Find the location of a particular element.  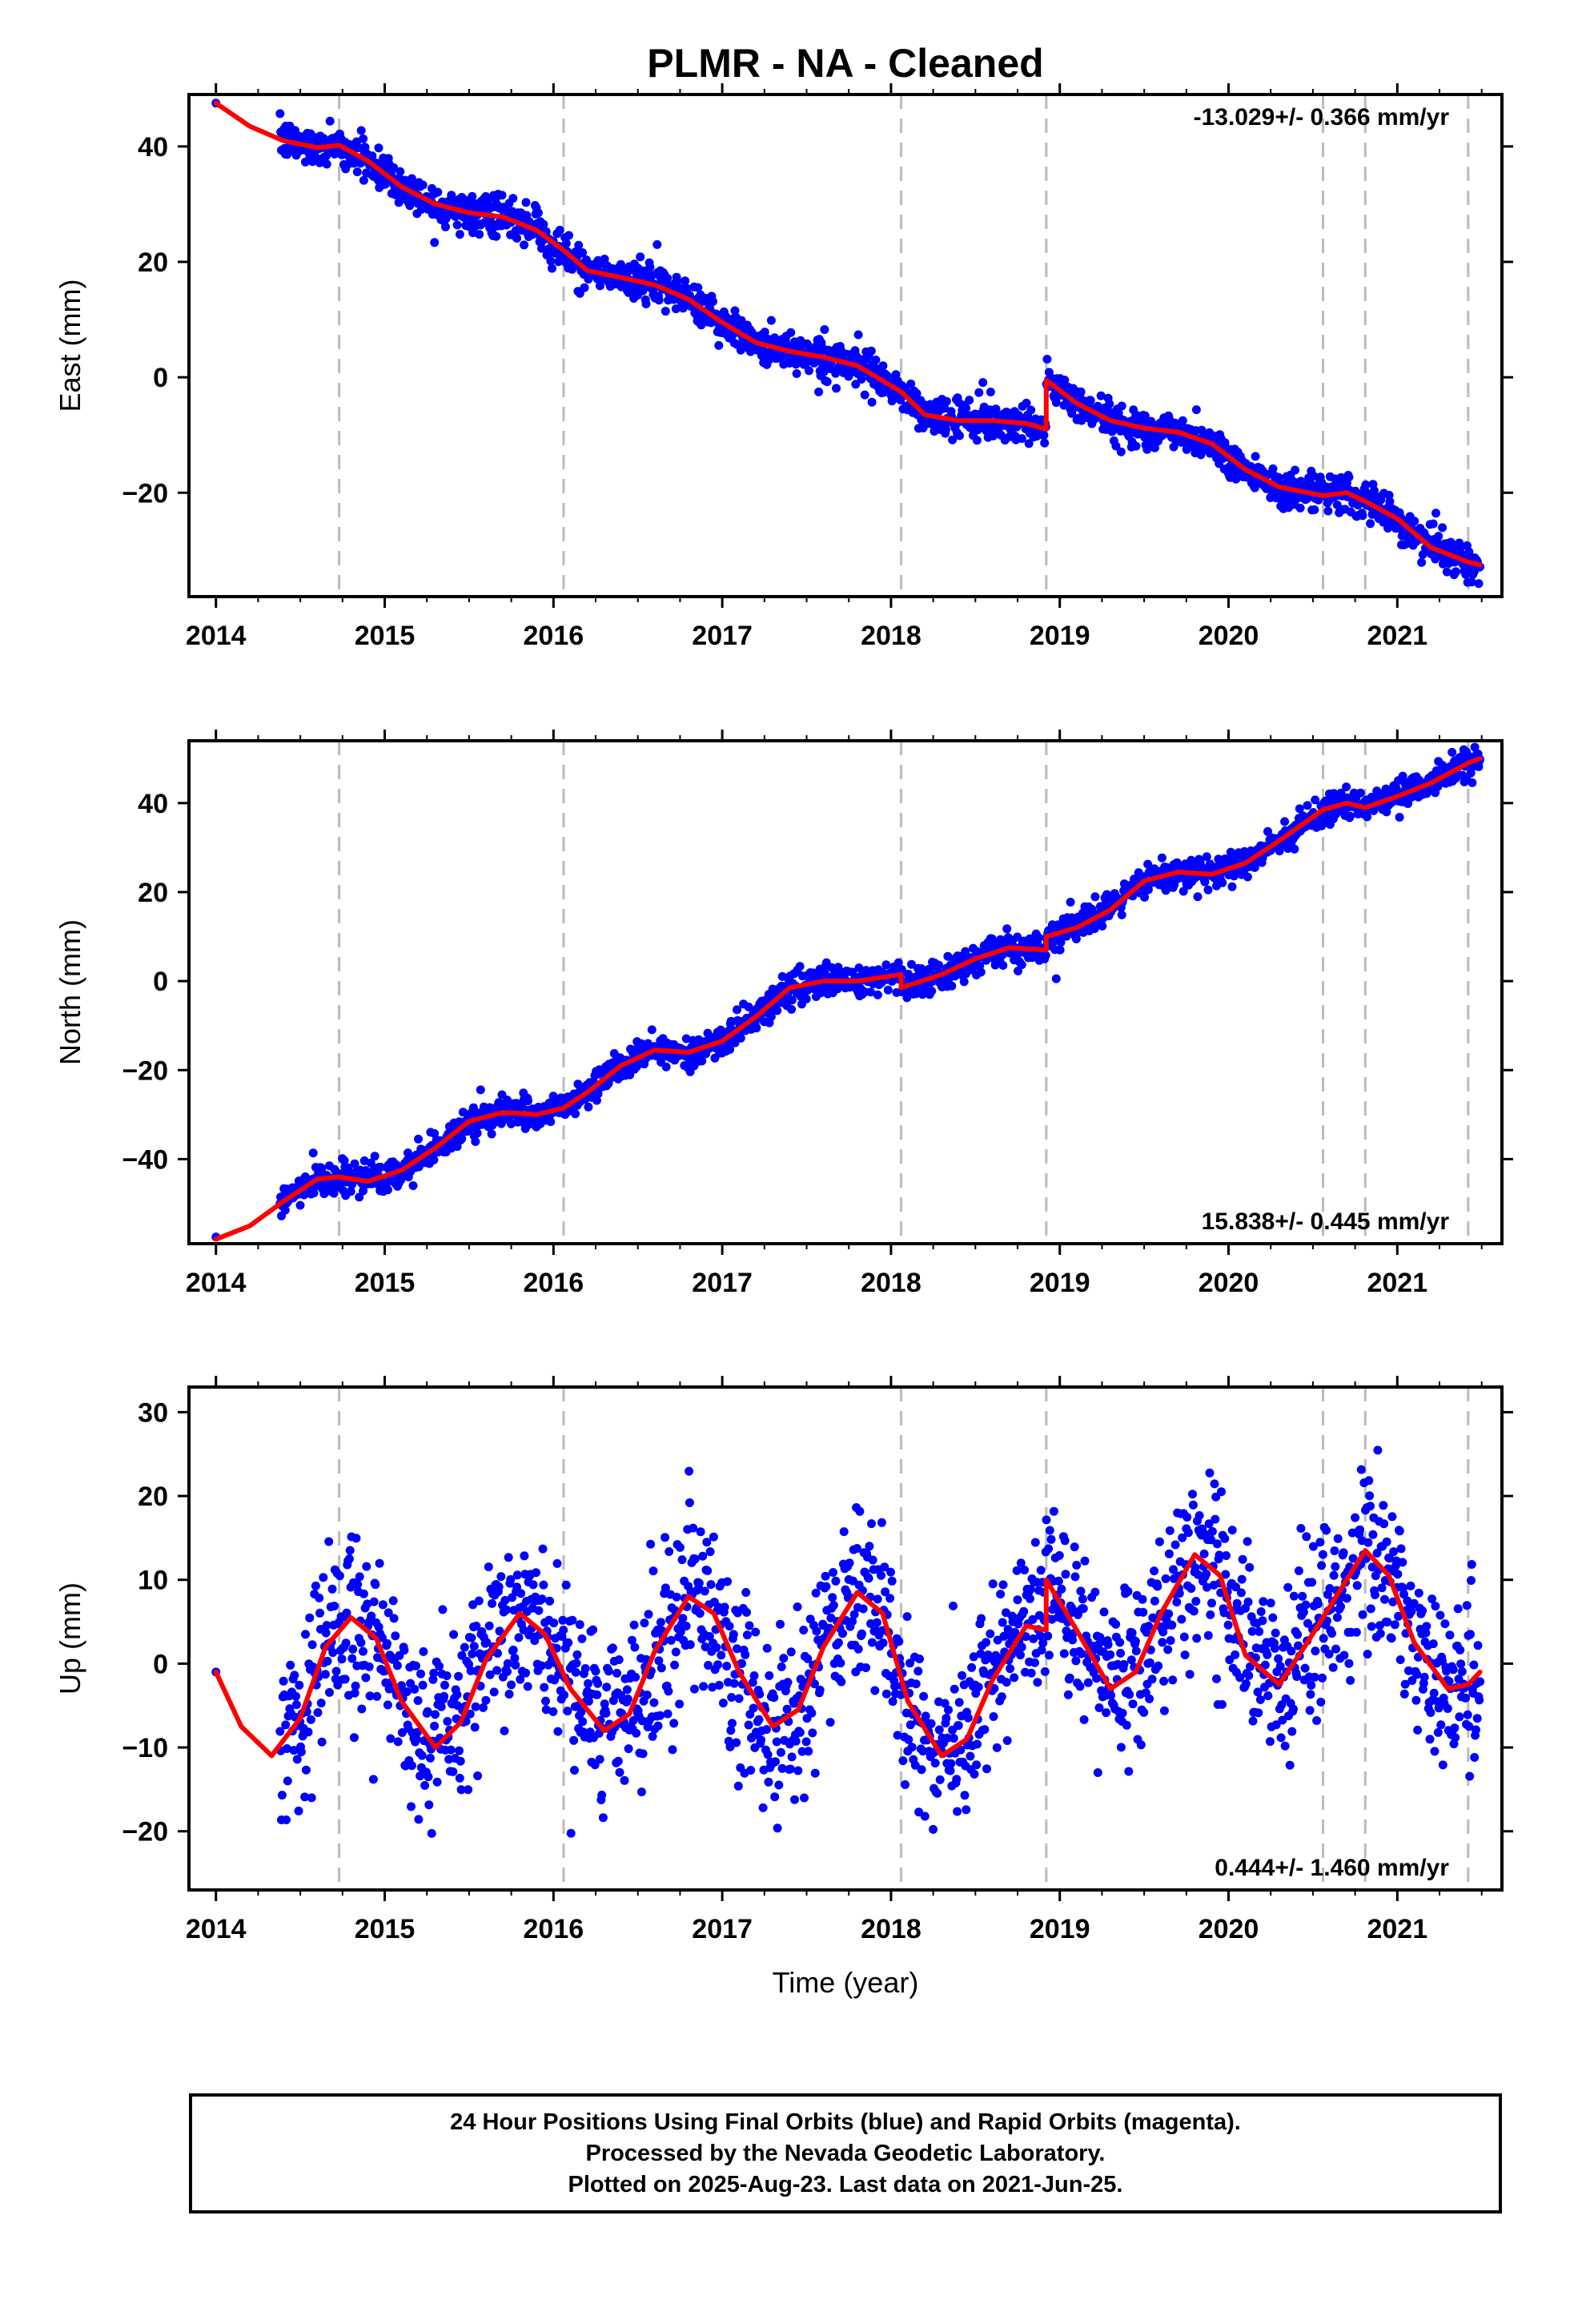

y-tick-label: 40 is located at coordinates (153, 147).